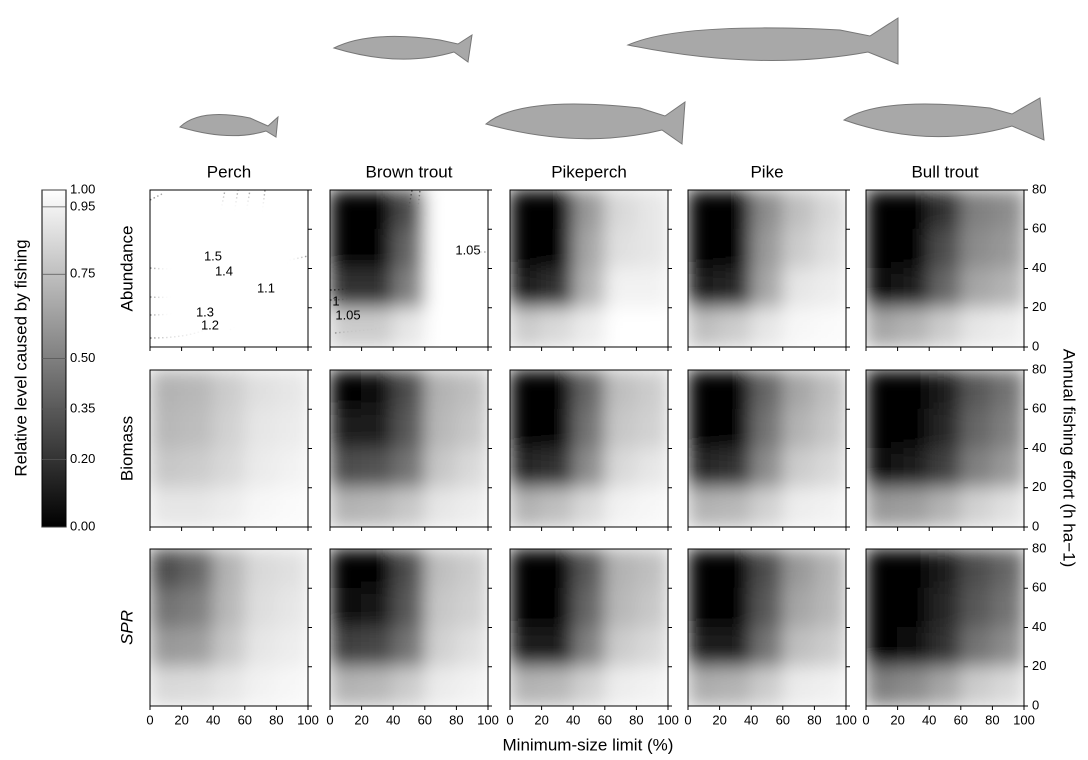  What do you see at coordinates (210, 324) in the screenshot?
I see `contour-label: 1.2` at bounding box center [210, 324].